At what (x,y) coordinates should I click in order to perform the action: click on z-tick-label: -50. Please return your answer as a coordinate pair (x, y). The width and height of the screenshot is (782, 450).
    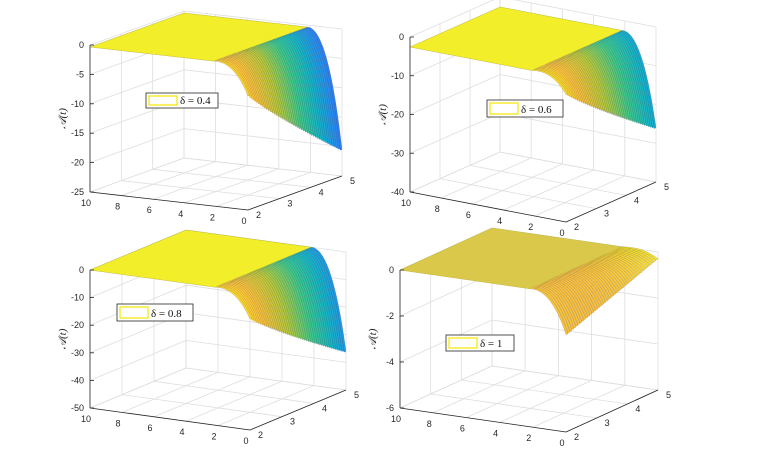
    Looking at the image, I should click on (77, 408).